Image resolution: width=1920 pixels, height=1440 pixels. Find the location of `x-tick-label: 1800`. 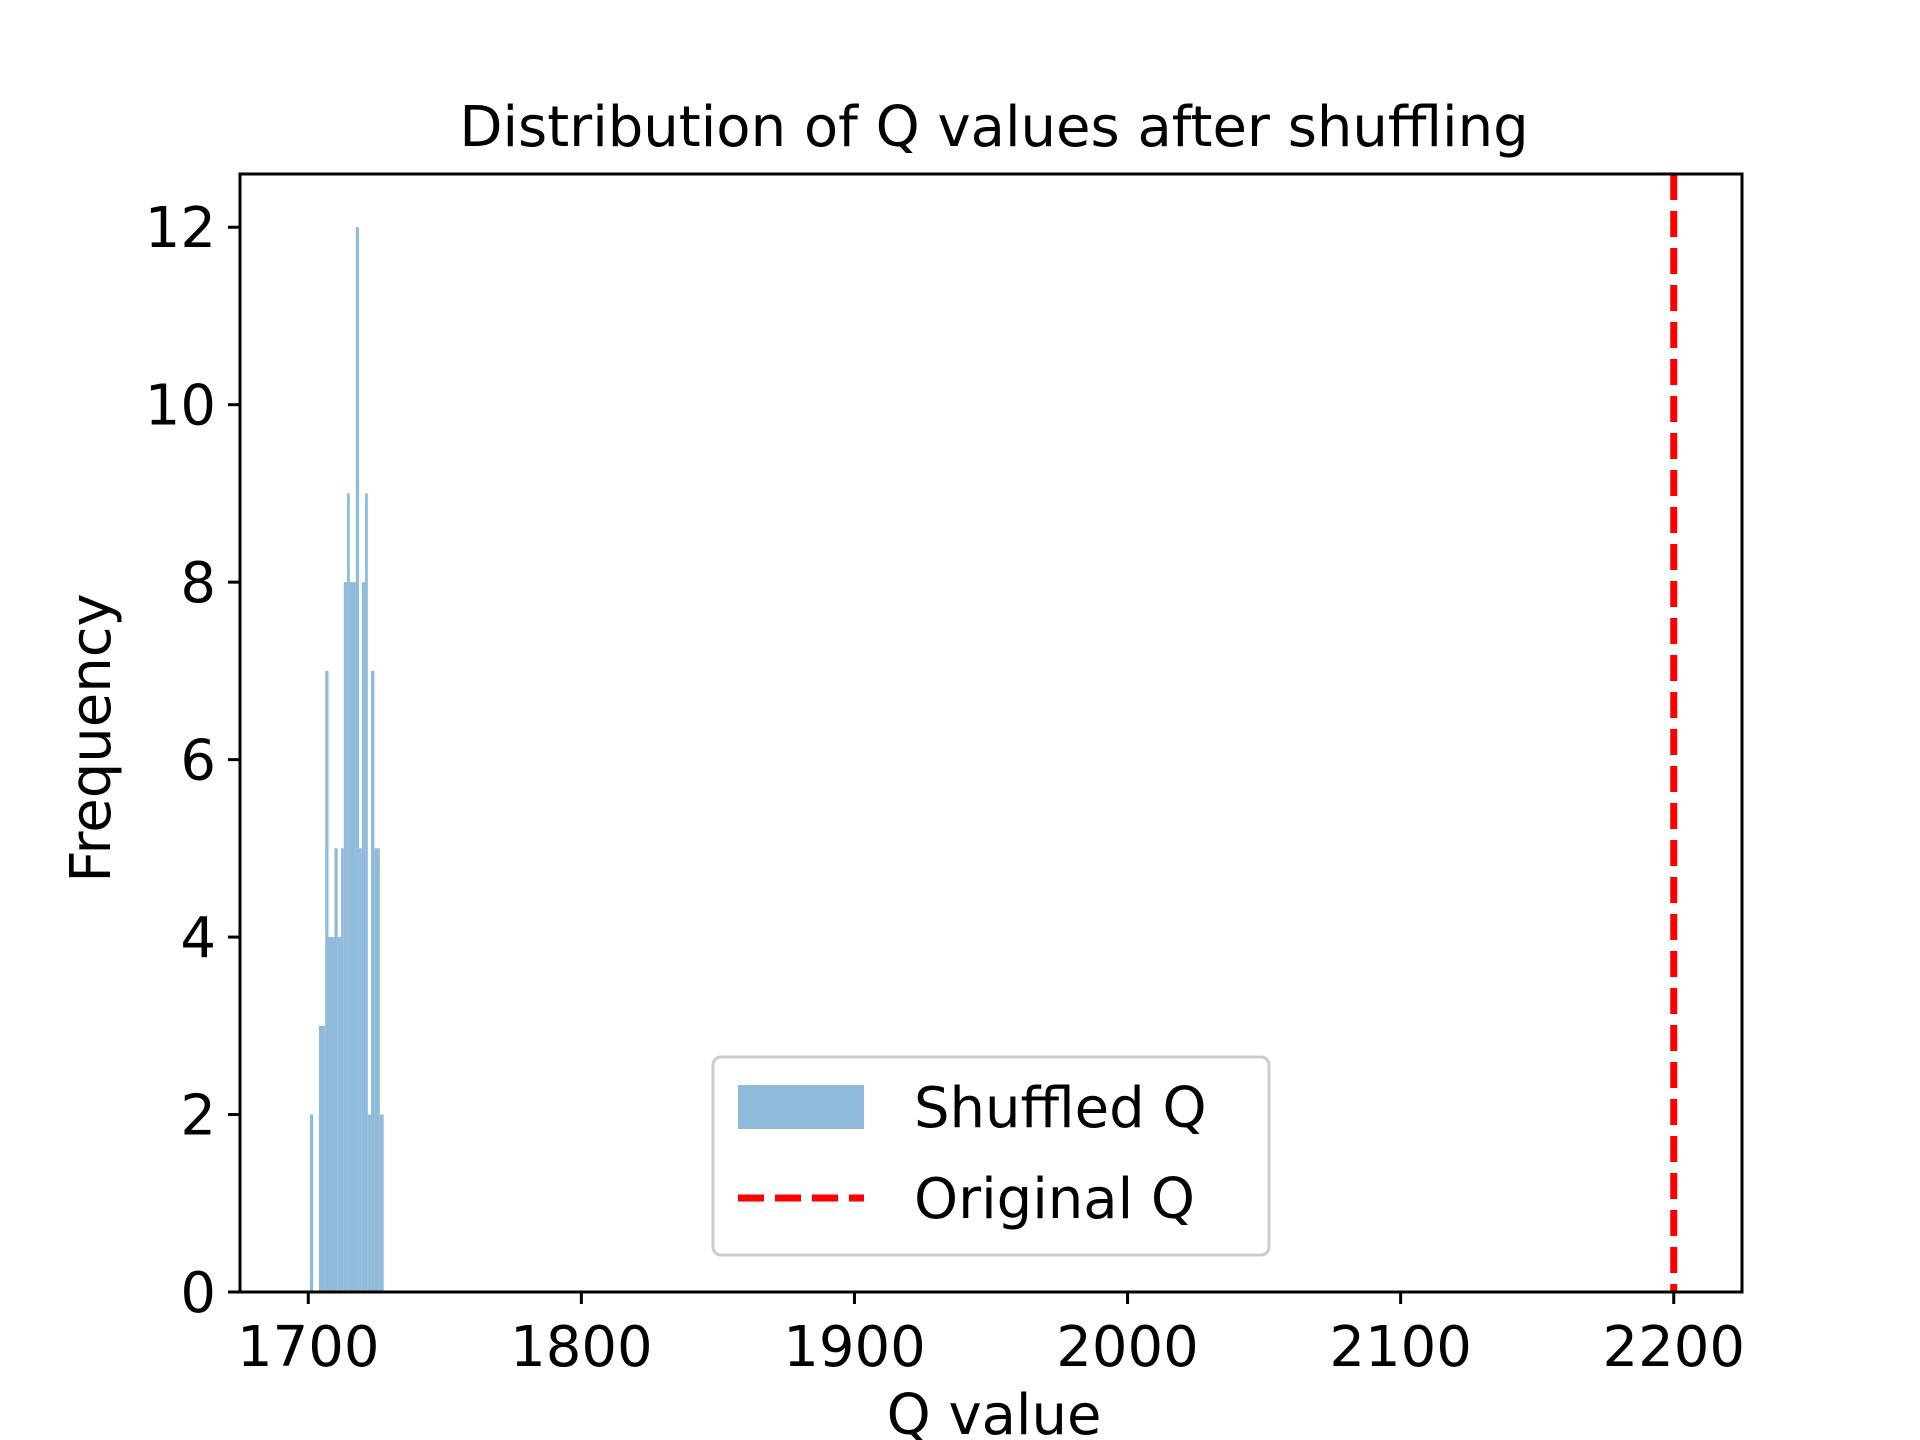

x-tick-label: 1800 is located at coordinates (581, 1347).